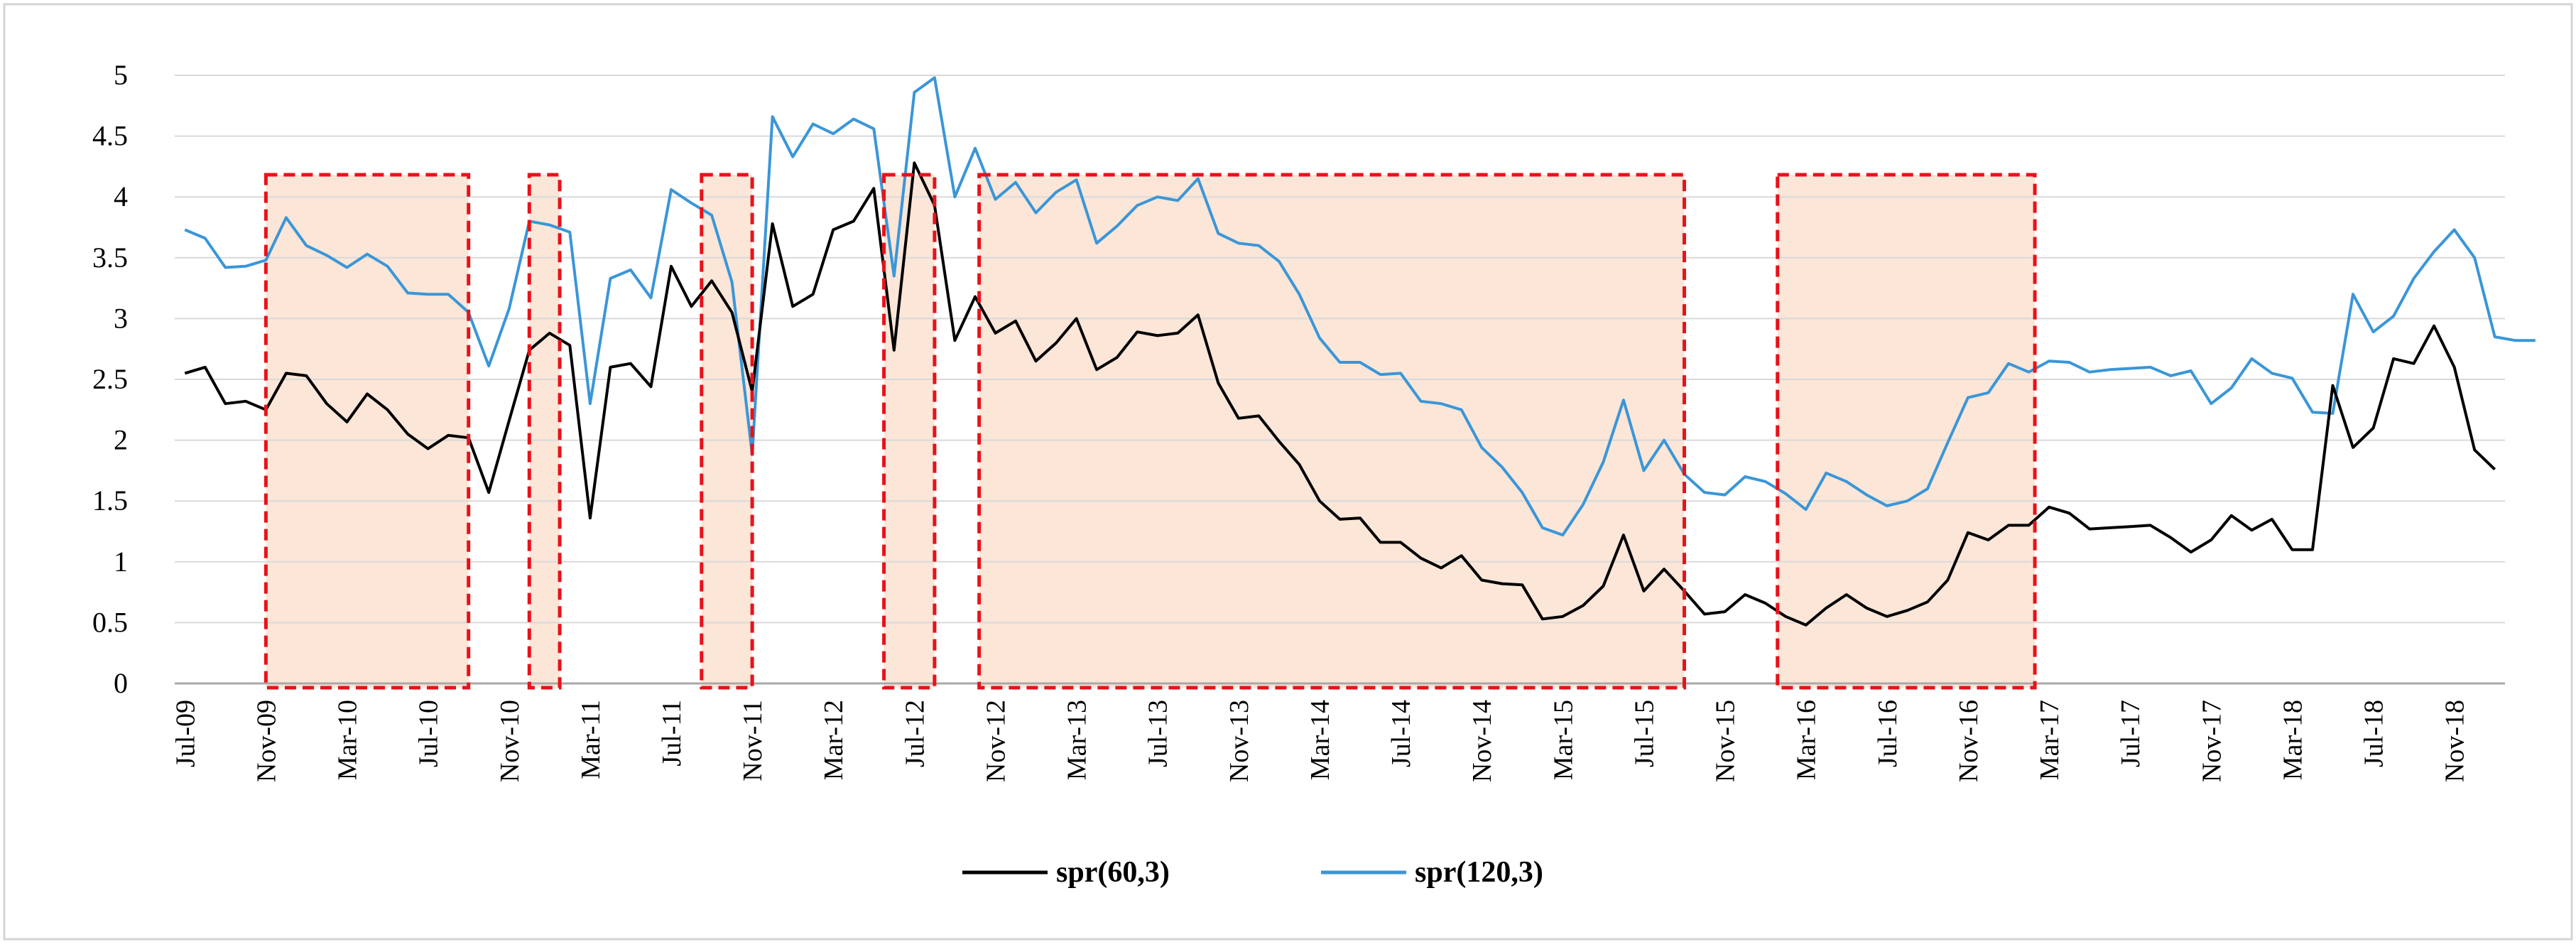 The width and height of the screenshot is (2576, 947). I want to click on x-tick-label: Nov-11, so click(753, 740).